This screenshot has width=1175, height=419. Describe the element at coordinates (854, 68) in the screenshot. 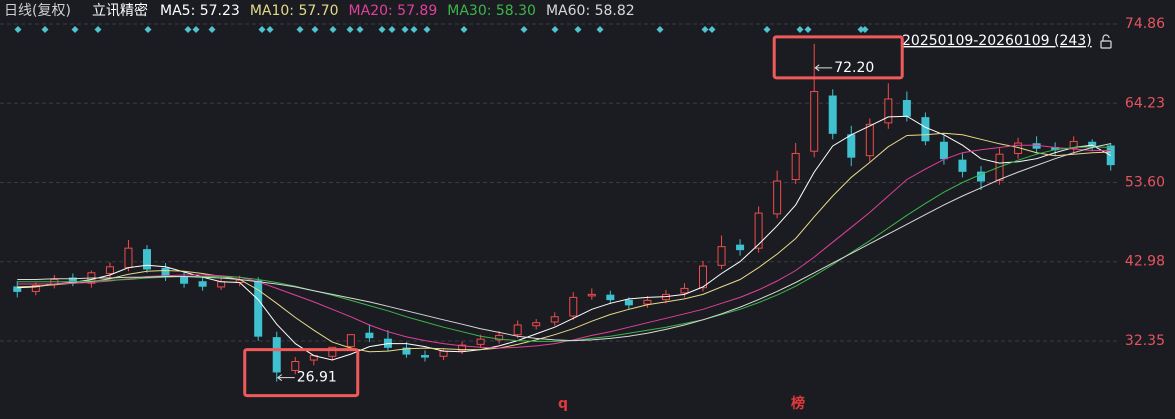

I see `annotation-label: 72.20` at that location.